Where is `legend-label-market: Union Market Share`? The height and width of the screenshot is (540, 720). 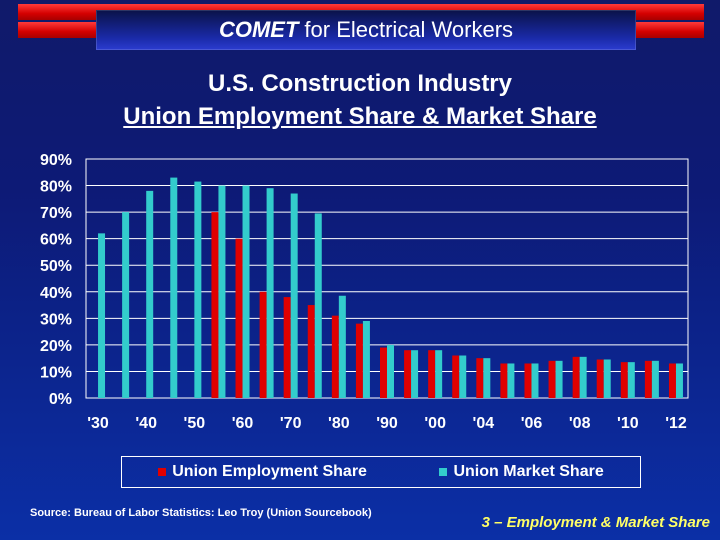
legend-label-market: Union Market Share is located at coordinates (528, 471).